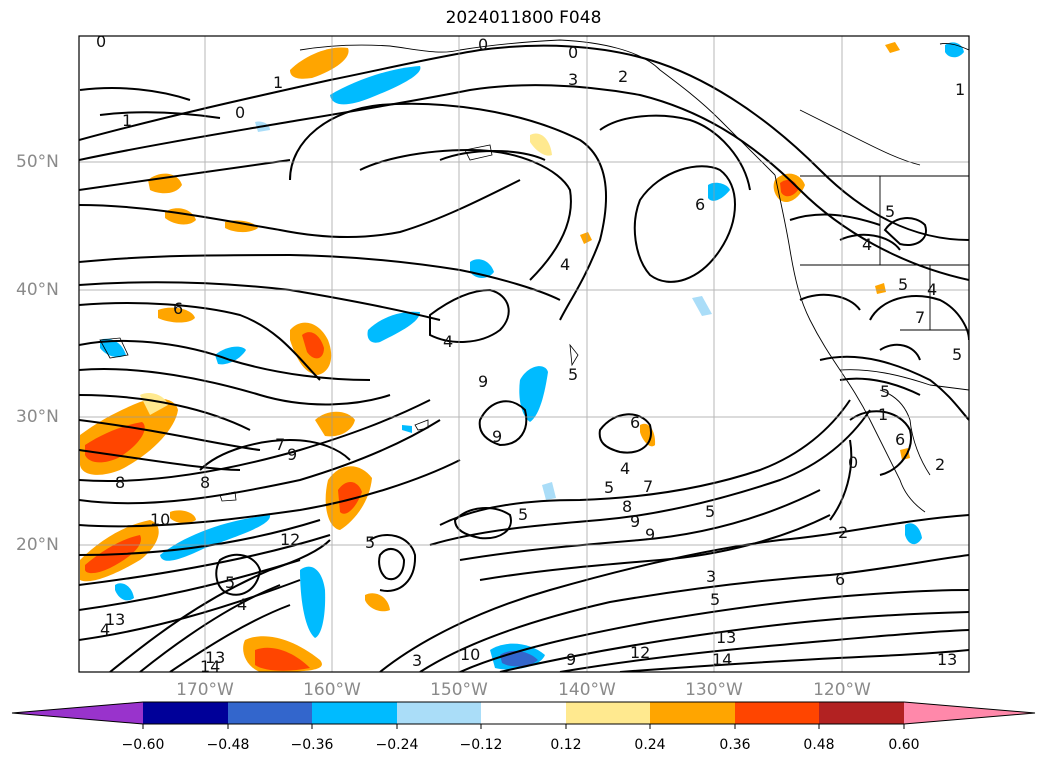 The width and height of the screenshot is (1047, 765). What do you see at coordinates (37, 290) in the screenshot?
I see `lat-label: 40°N` at bounding box center [37, 290].